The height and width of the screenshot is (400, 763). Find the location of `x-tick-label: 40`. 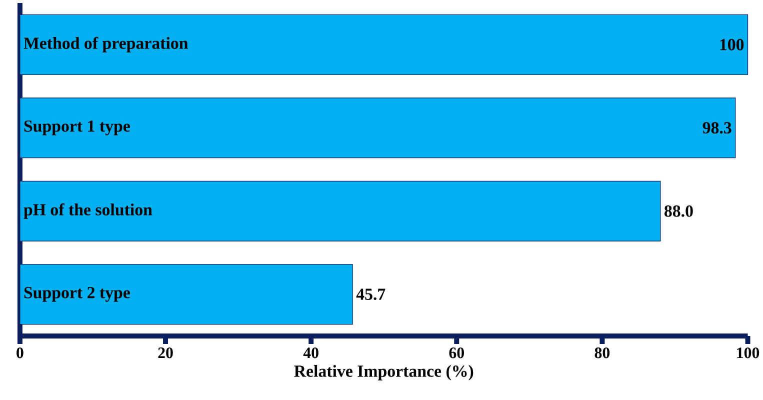

x-tick-label: 40 is located at coordinates (310, 353).